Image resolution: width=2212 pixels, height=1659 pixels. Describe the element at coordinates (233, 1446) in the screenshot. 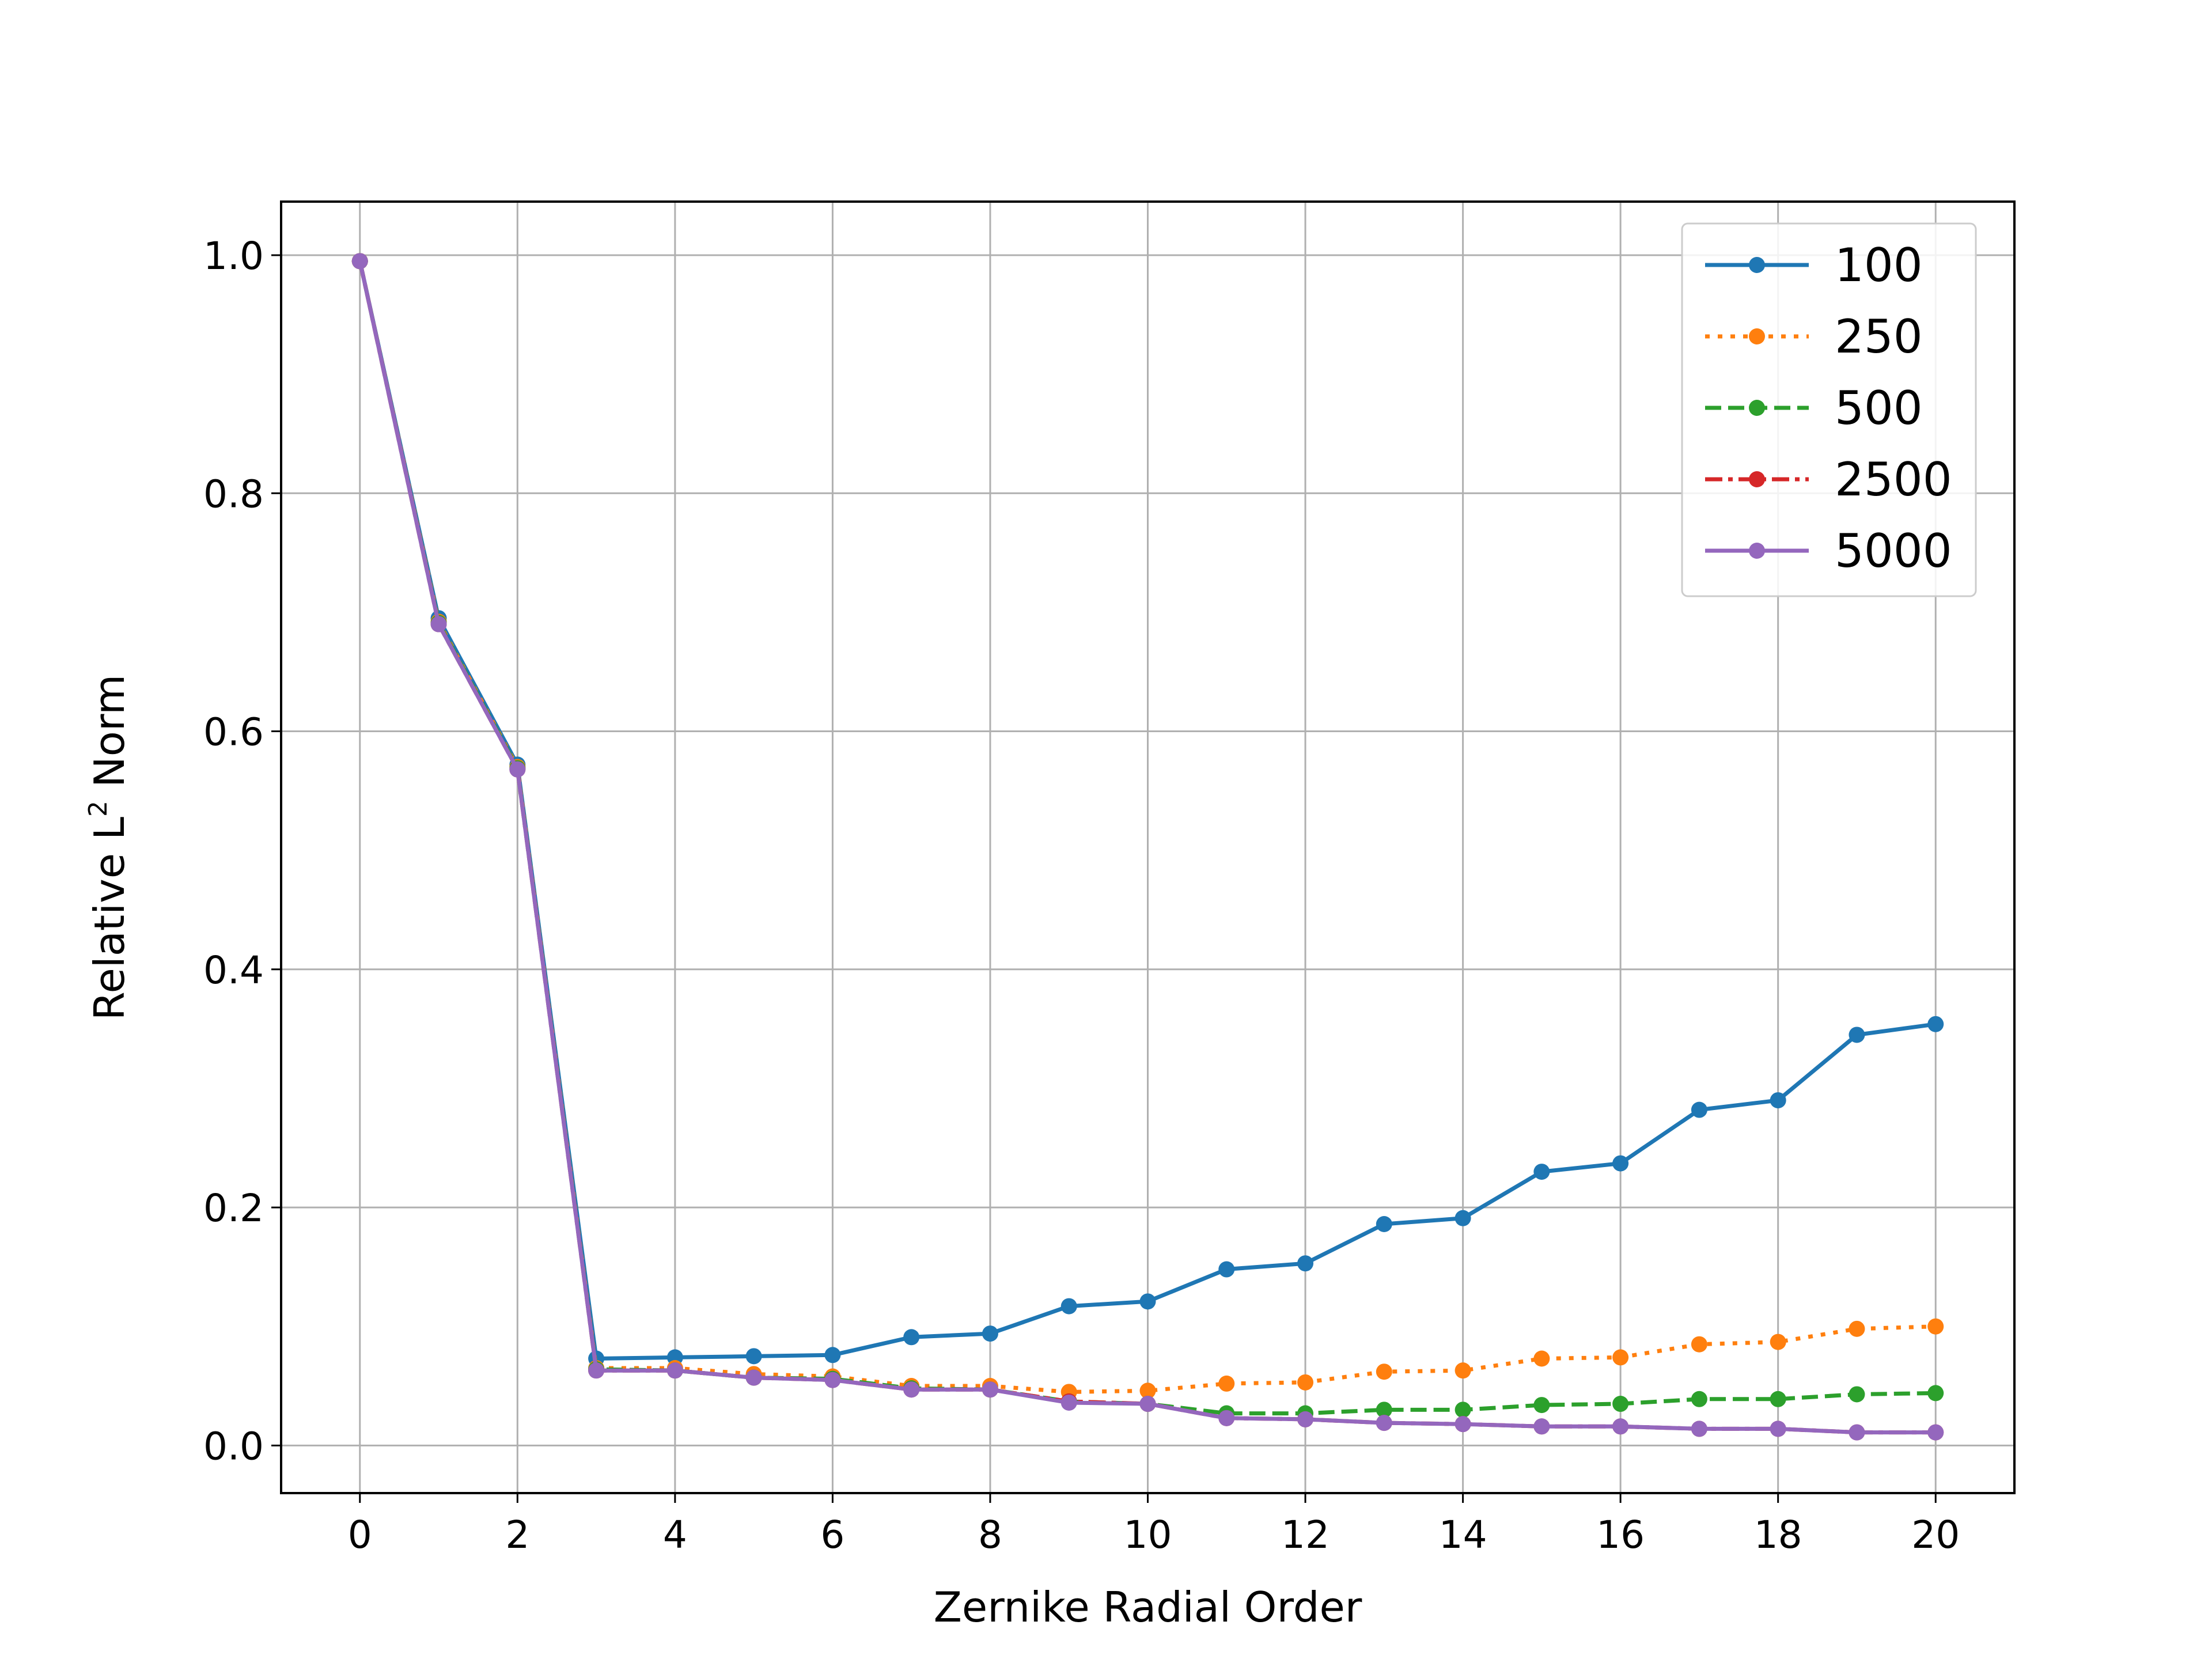

I see `y-tick-label: 0.0` at that location.